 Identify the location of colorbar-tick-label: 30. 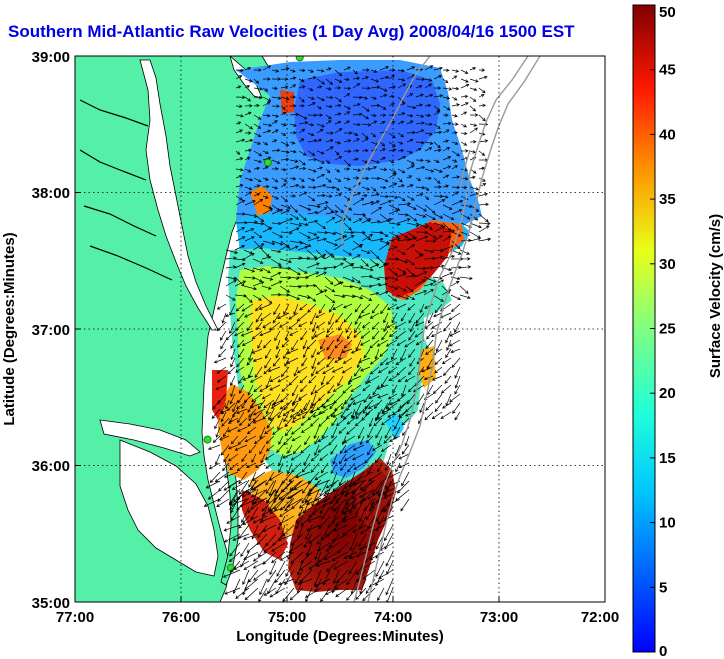
(667, 264).